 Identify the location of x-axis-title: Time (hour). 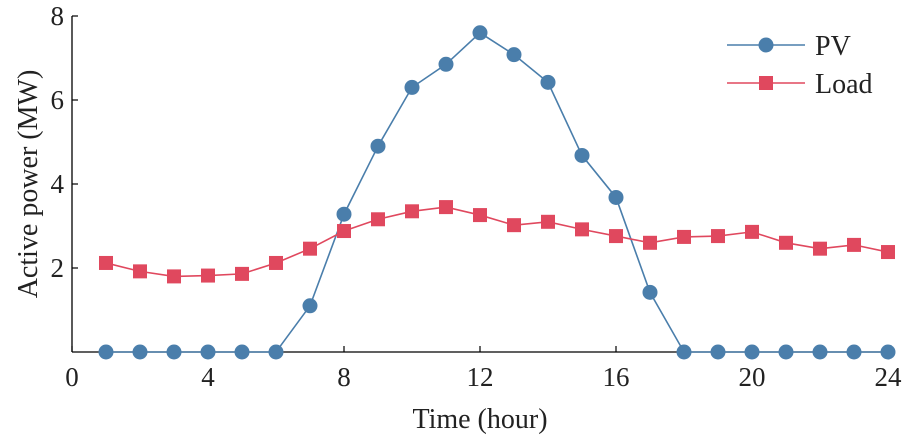
(479, 419).